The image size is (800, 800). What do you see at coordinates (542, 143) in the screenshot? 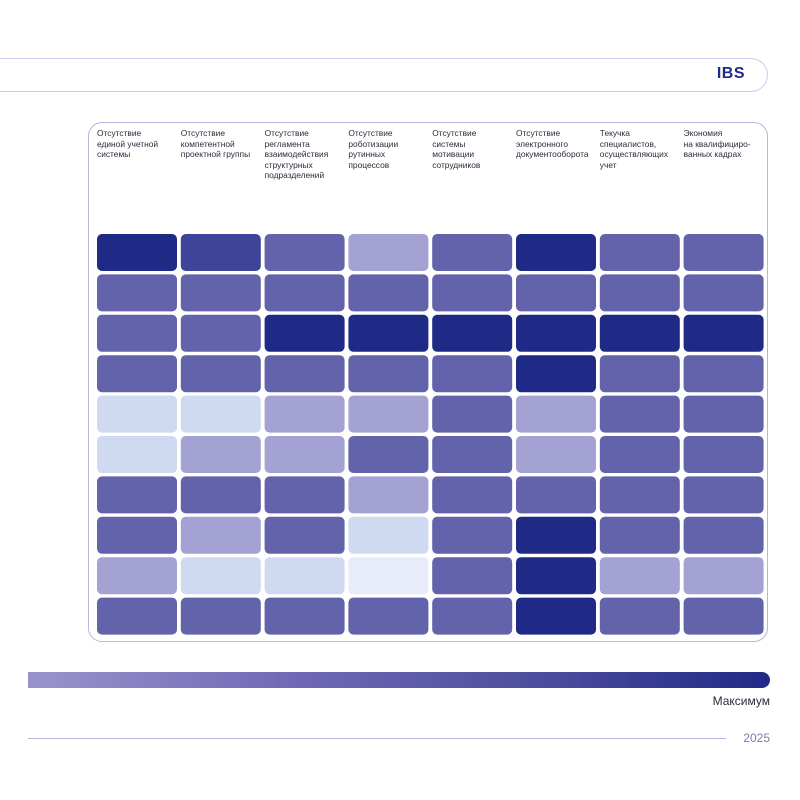
I see `column-header-line: электронного` at bounding box center [542, 143].